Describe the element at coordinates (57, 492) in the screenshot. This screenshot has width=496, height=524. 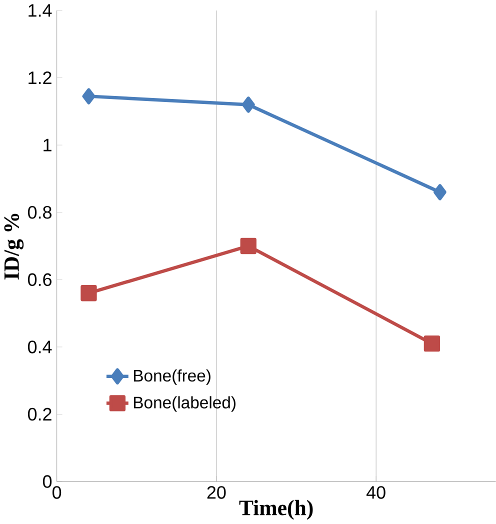
I see `x-tick-label: 0` at that location.